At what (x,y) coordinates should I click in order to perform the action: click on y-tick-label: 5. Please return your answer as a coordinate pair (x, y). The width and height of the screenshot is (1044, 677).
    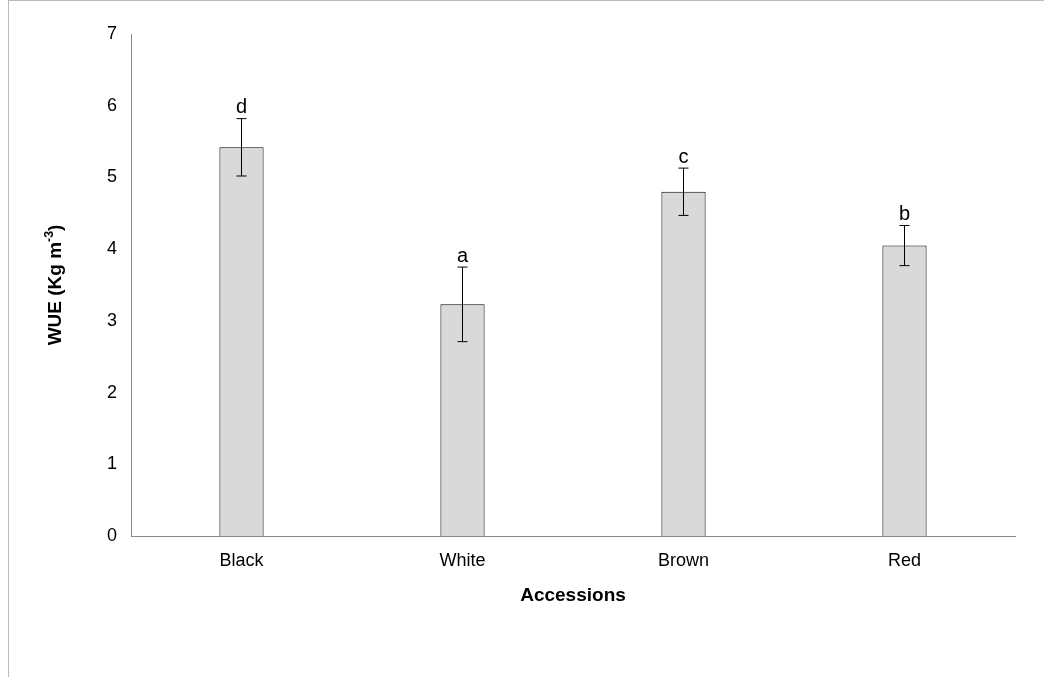
    Looking at the image, I should click on (111, 176).